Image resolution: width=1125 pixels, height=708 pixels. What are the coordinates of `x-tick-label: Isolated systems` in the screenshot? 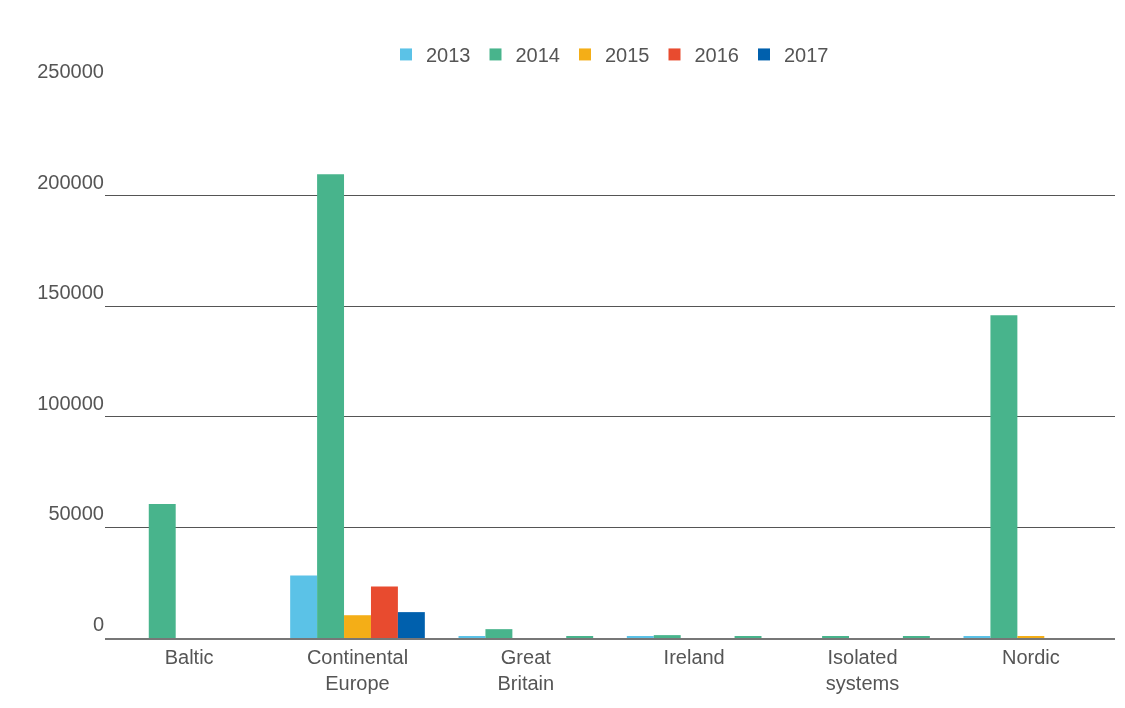 It's located at (862, 670).